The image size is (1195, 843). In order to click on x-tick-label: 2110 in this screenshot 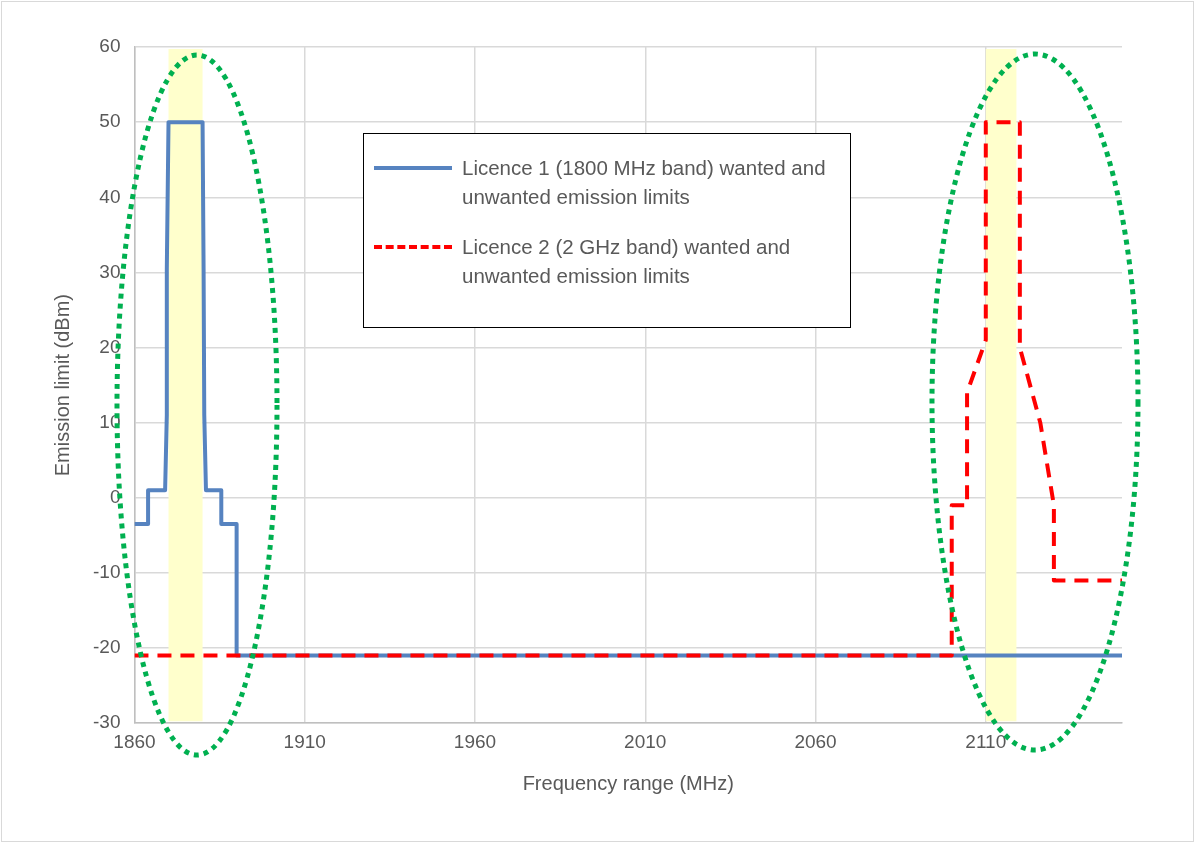, I will do `click(986, 741)`.